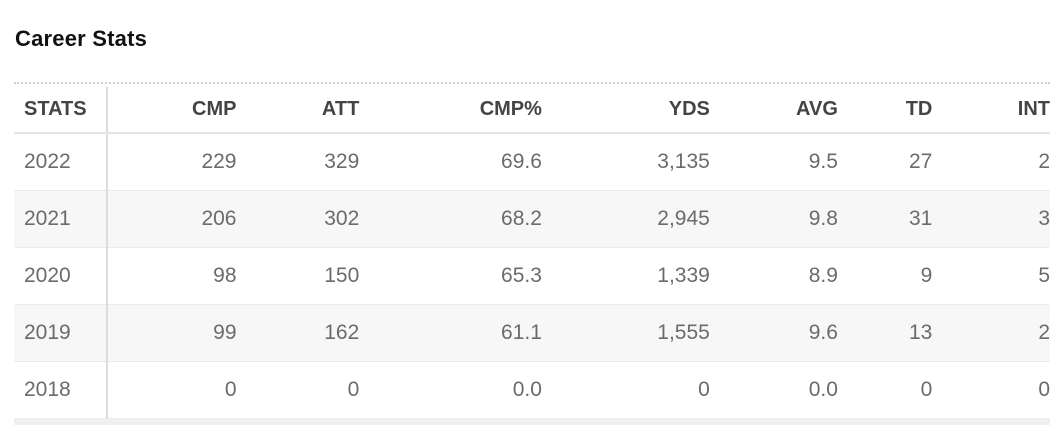  I want to click on season-cell: 2019, so click(61, 333).